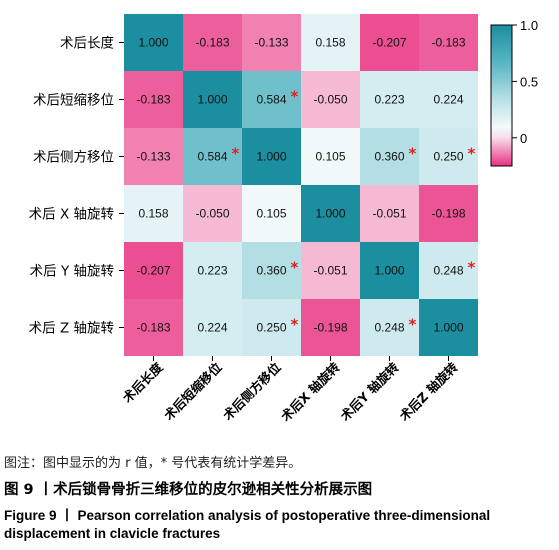 The height and width of the screenshot is (550, 559). Describe the element at coordinates (71, 215) in the screenshot. I see `row-label: 术后 X 轴旋转` at that location.